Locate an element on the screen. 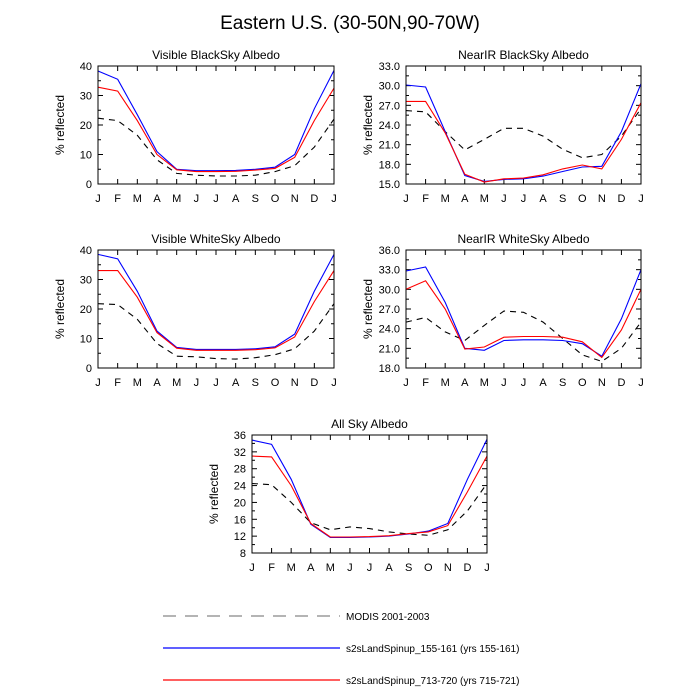 The image size is (700, 700). y-tick-label: 36.0 is located at coordinates (389, 251).